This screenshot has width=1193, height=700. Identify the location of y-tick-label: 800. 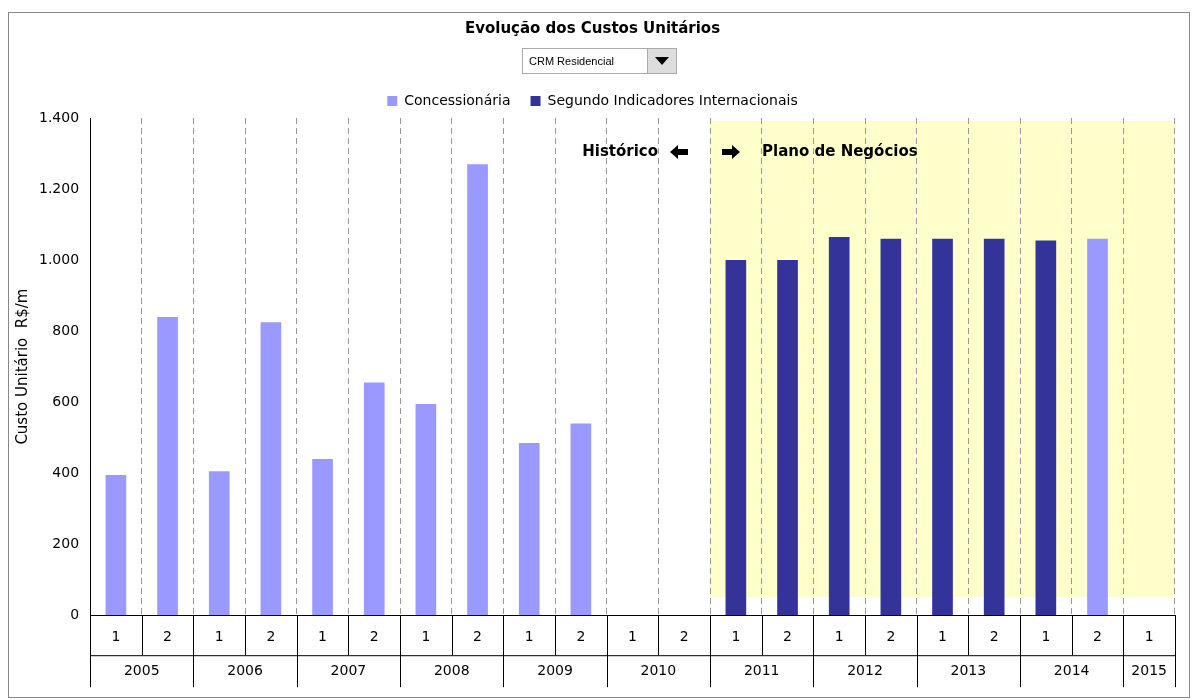
(66, 329).